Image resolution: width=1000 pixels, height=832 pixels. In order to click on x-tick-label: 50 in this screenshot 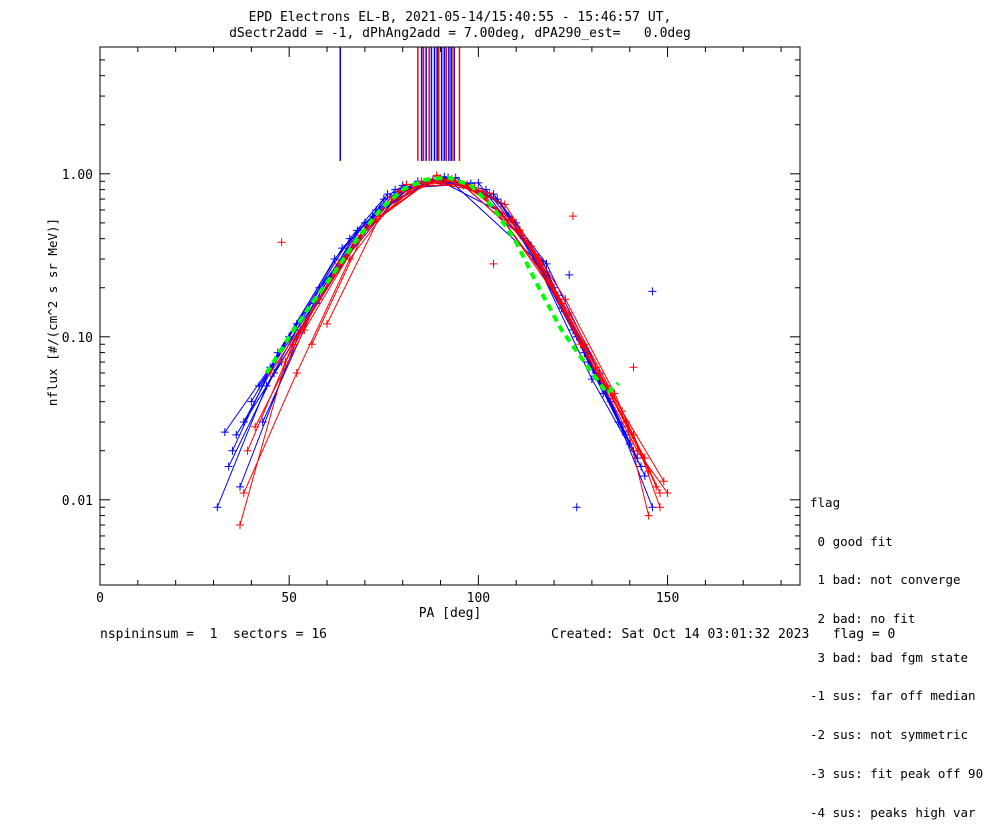, I will do `click(289, 598)`.